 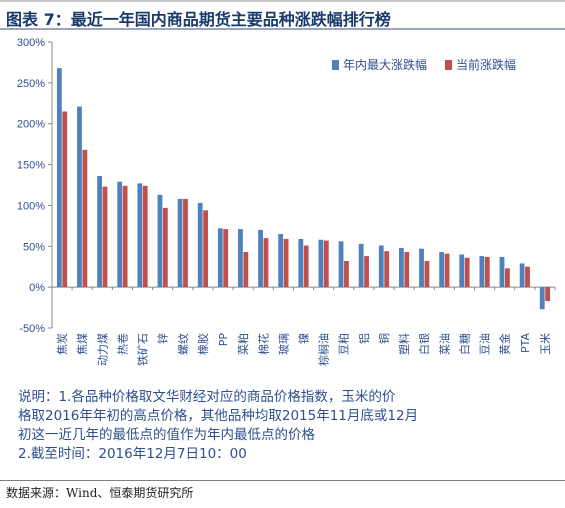 I want to click on x-tick-label: 焦炭, so click(x=62, y=344).